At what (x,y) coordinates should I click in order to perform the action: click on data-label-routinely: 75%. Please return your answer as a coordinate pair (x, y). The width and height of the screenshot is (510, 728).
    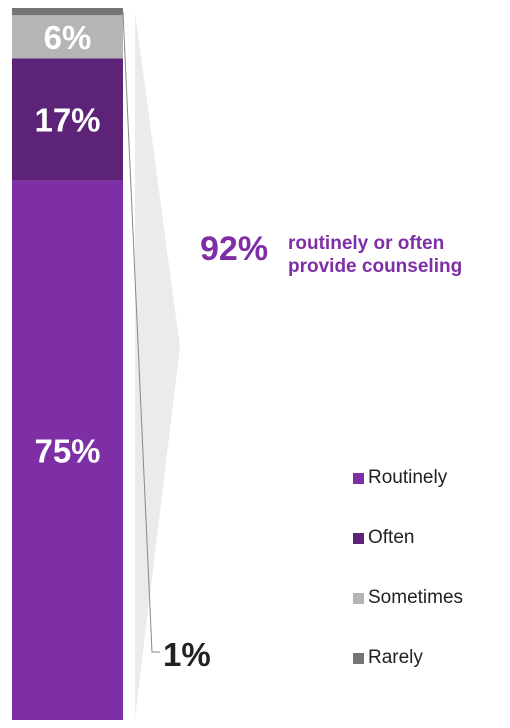
    Looking at the image, I should click on (67, 450).